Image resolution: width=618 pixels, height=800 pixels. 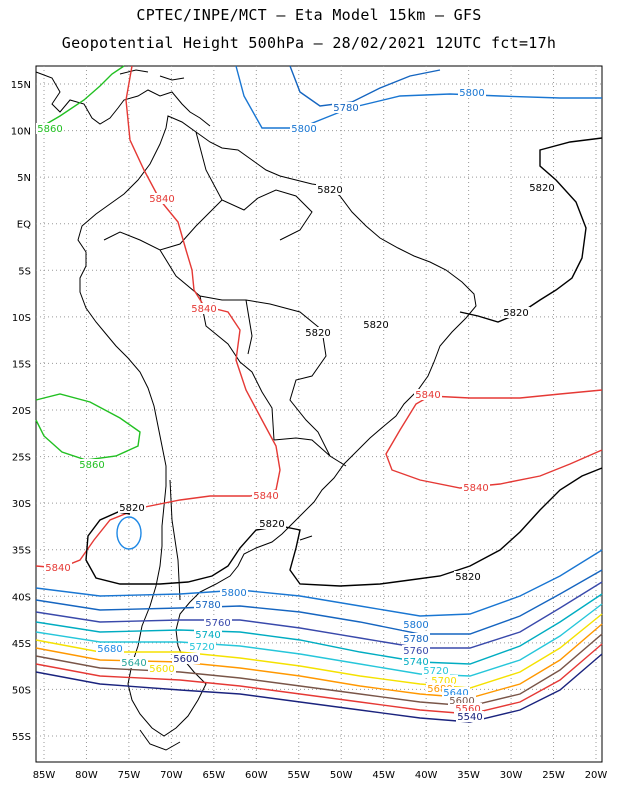 What do you see at coordinates (531, 230) in the screenshot?
I see `contour-5820-east` at bounding box center [531, 230].